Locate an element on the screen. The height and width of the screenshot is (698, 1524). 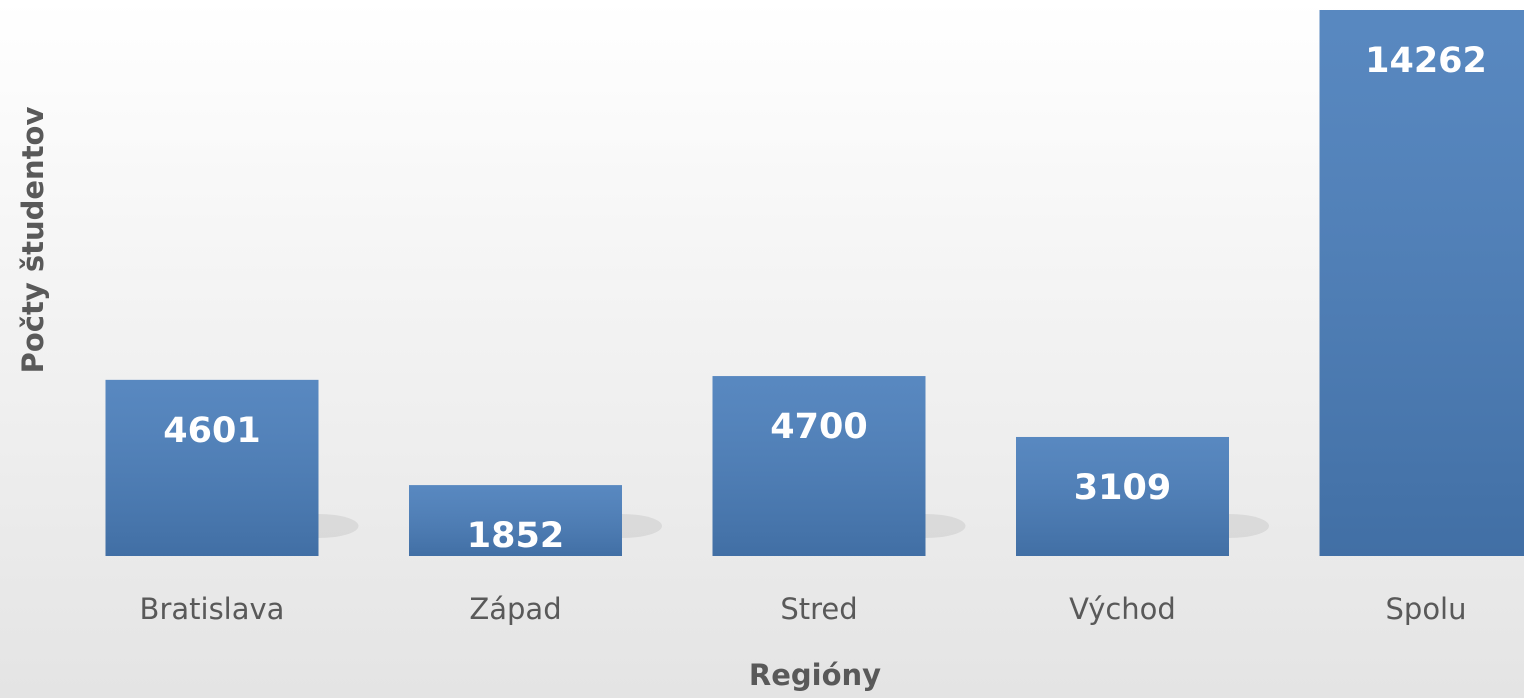
value-label: 1852 is located at coordinates (515, 536).